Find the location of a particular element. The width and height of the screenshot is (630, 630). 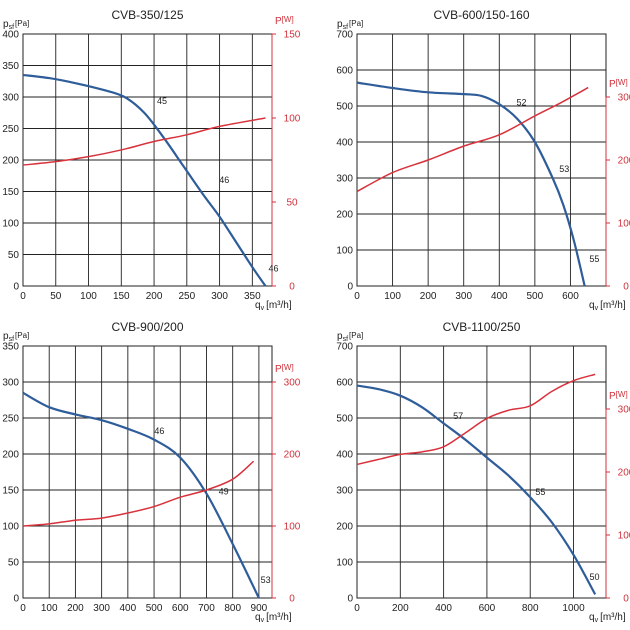

power-axis-label: P[W] is located at coordinates (284, 369).